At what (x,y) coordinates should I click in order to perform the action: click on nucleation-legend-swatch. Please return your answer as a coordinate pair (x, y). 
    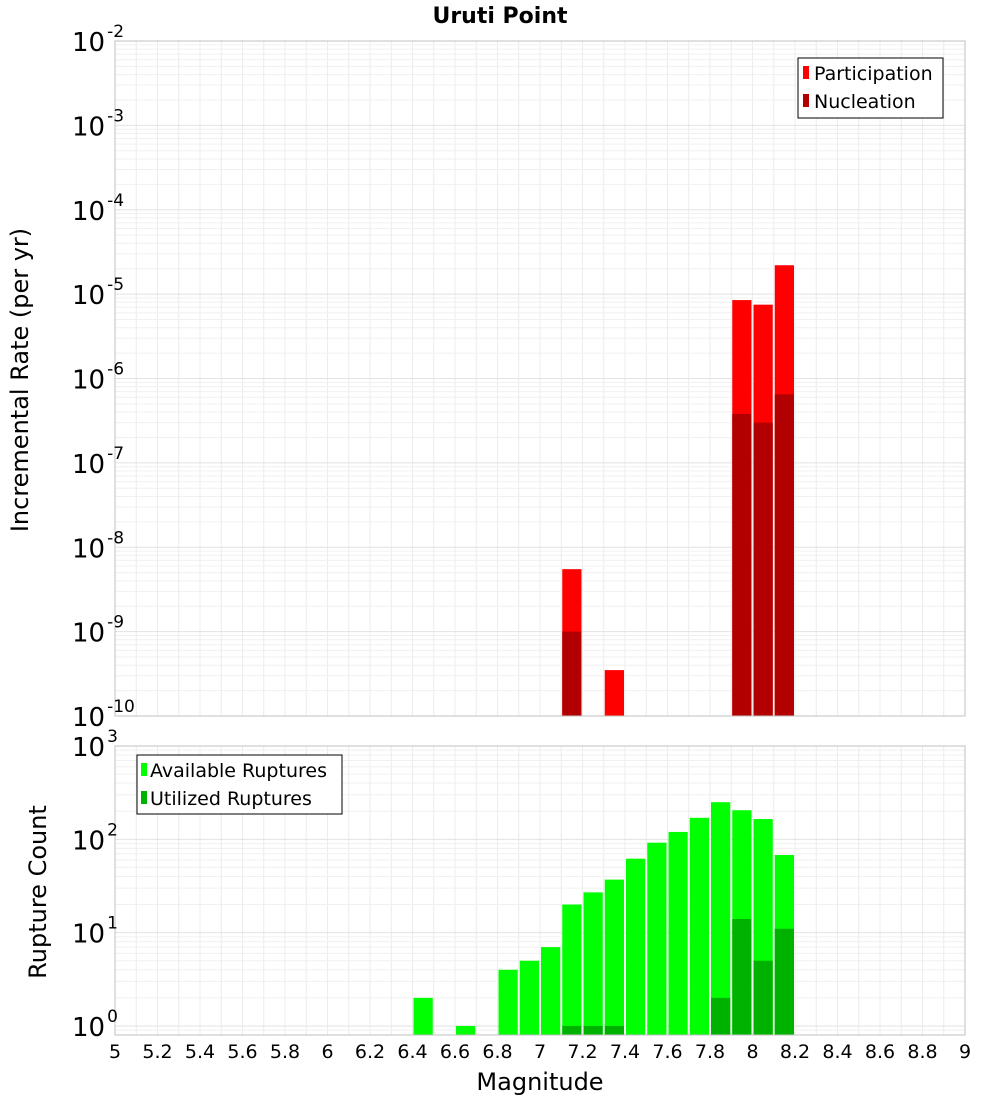
    Looking at the image, I should click on (806, 100).